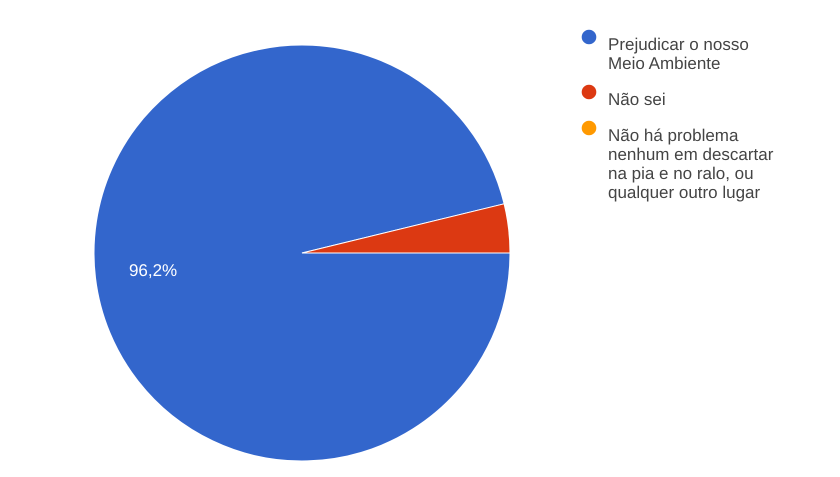 This screenshot has width=840, height=477. I want to click on legend-label: Não há problema nenhum em descartar na pia e no ralo, ou qualquer outro lugar, so click(691, 164).